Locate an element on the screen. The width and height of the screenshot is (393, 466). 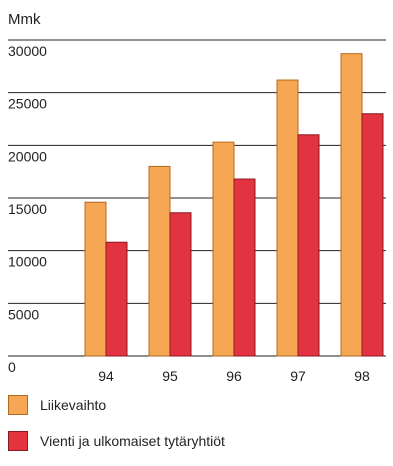
x-tick-label: 98 is located at coordinates (362, 376).